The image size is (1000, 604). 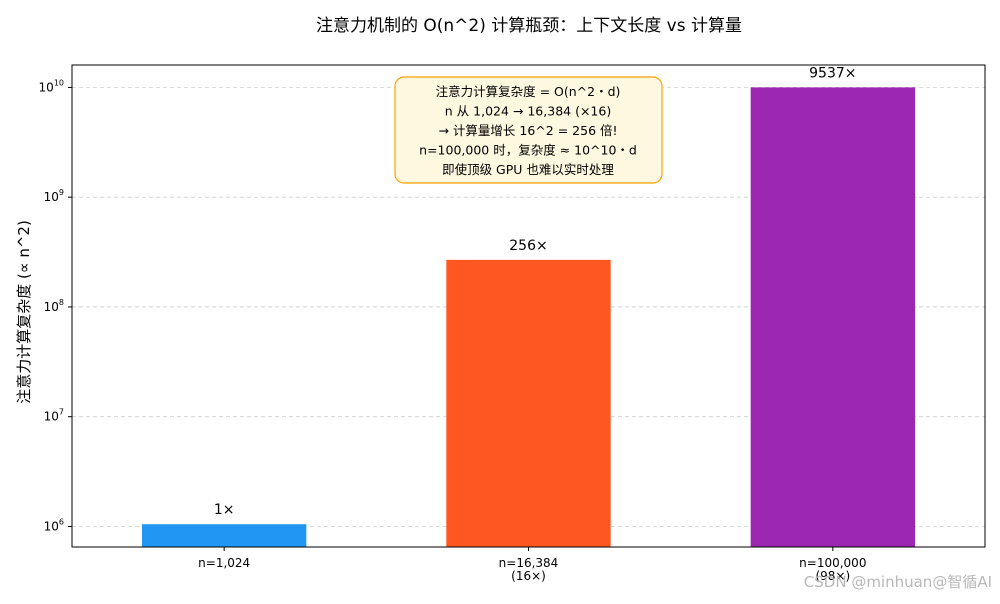 I want to click on annotation-line: 即使顶级 GPU 也难以实时处理, so click(x=528, y=169).